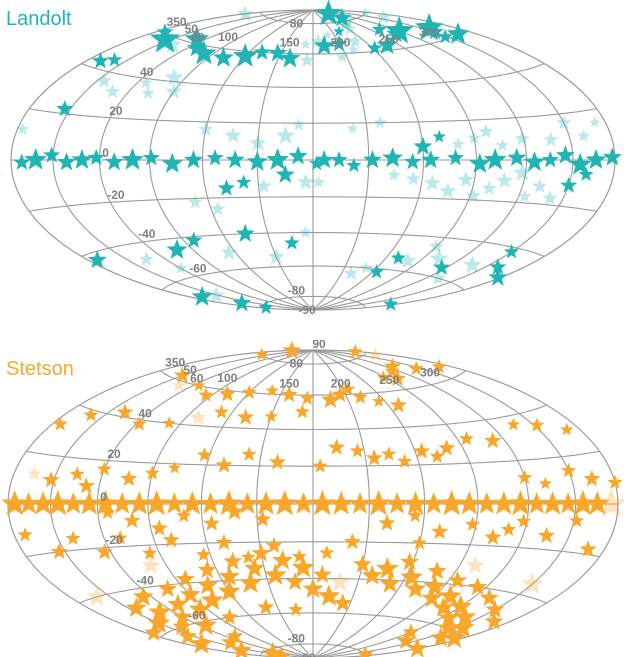 This screenshot has width=624, height=657. What do you see at coordinates (290, 42) in the screenshot?
I see `ra-tick-label: 150` at bounding box center [290, 42].